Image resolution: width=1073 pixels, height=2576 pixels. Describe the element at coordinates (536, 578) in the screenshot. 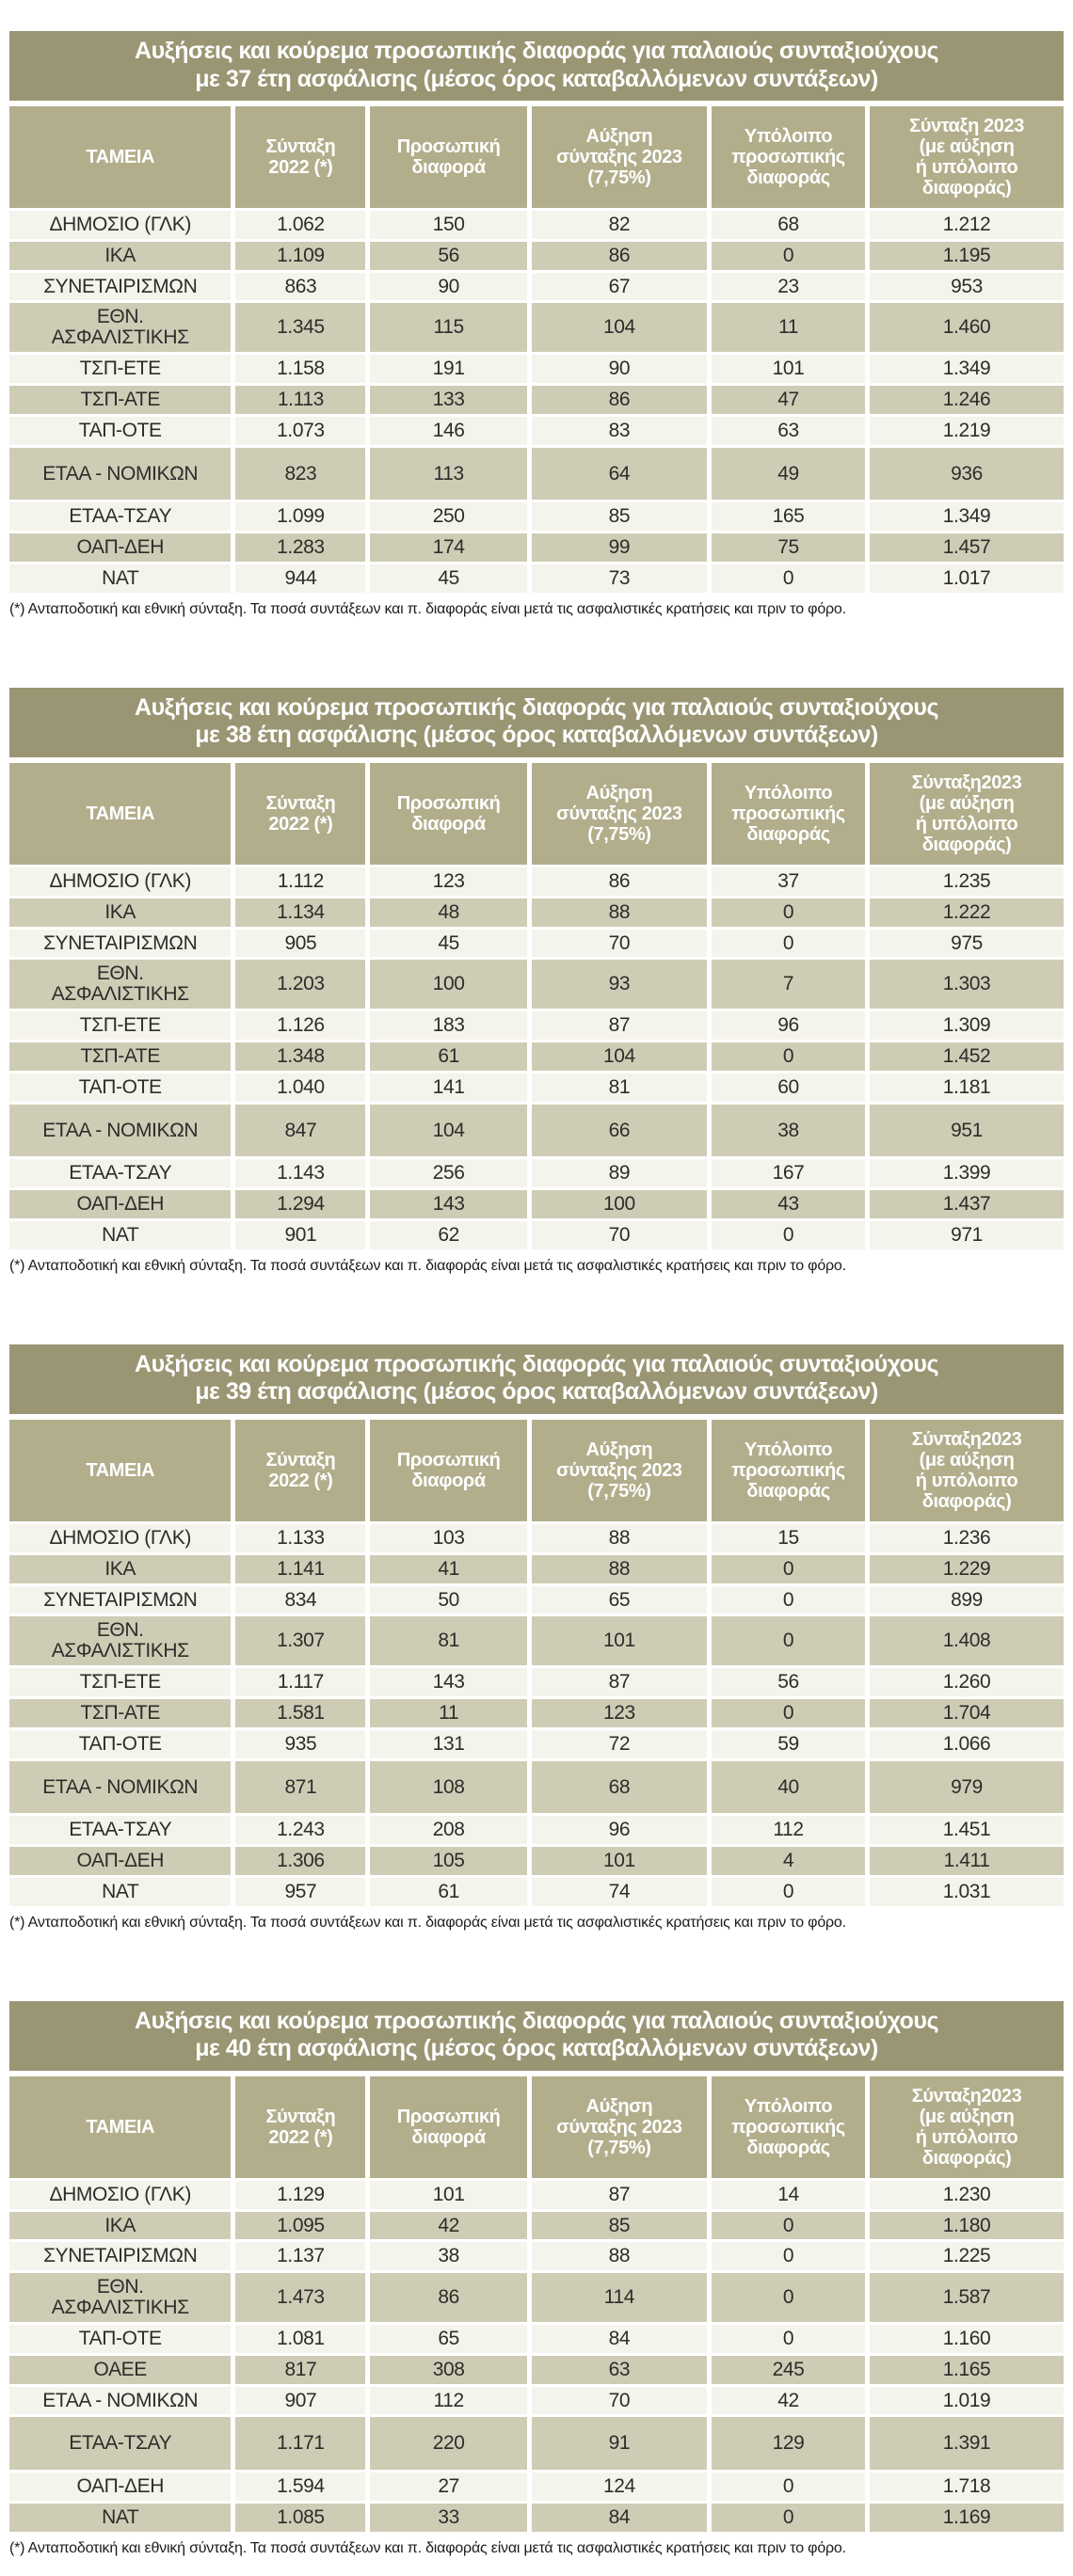

I see `table-row: ΝΑΤ 944 45 73 0 1.017` at that location.